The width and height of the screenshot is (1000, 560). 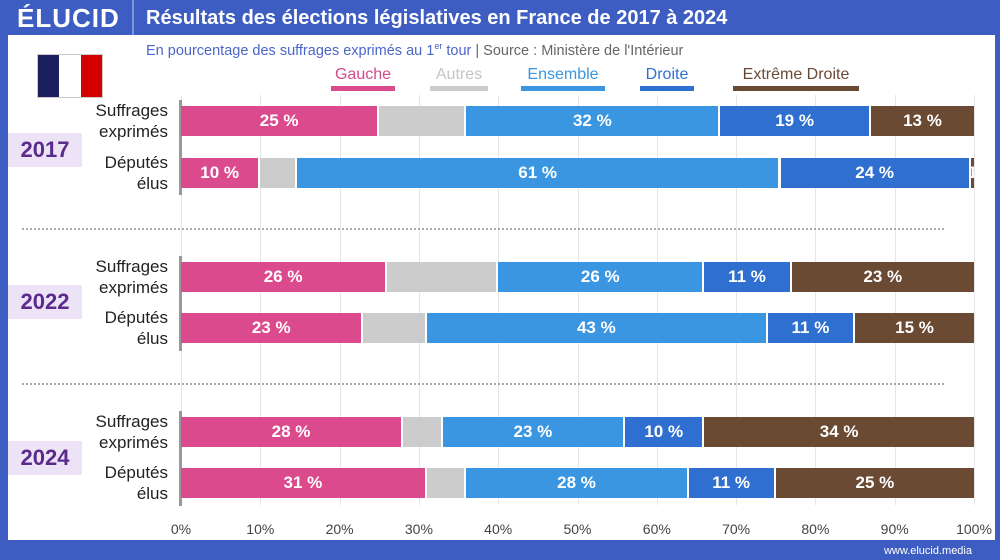 I want to click on bar-segment: 43 %, so click(x=597, y=328).